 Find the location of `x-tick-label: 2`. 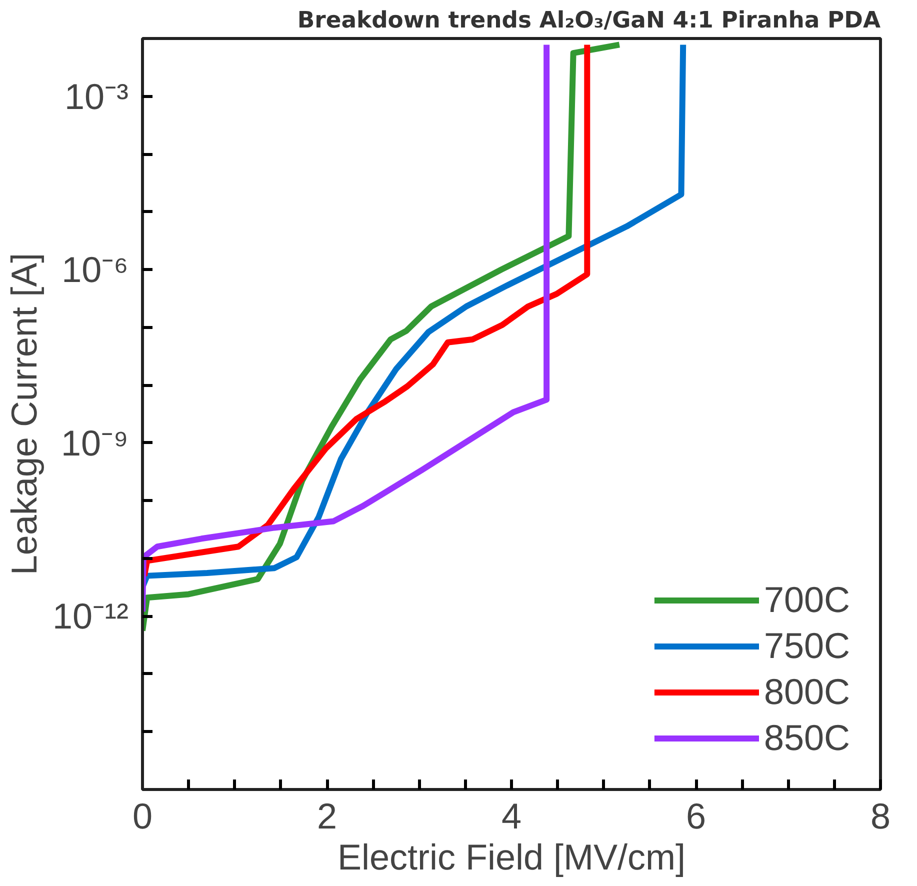

x-tick-label: 2 is located at coordinates (327, 816).